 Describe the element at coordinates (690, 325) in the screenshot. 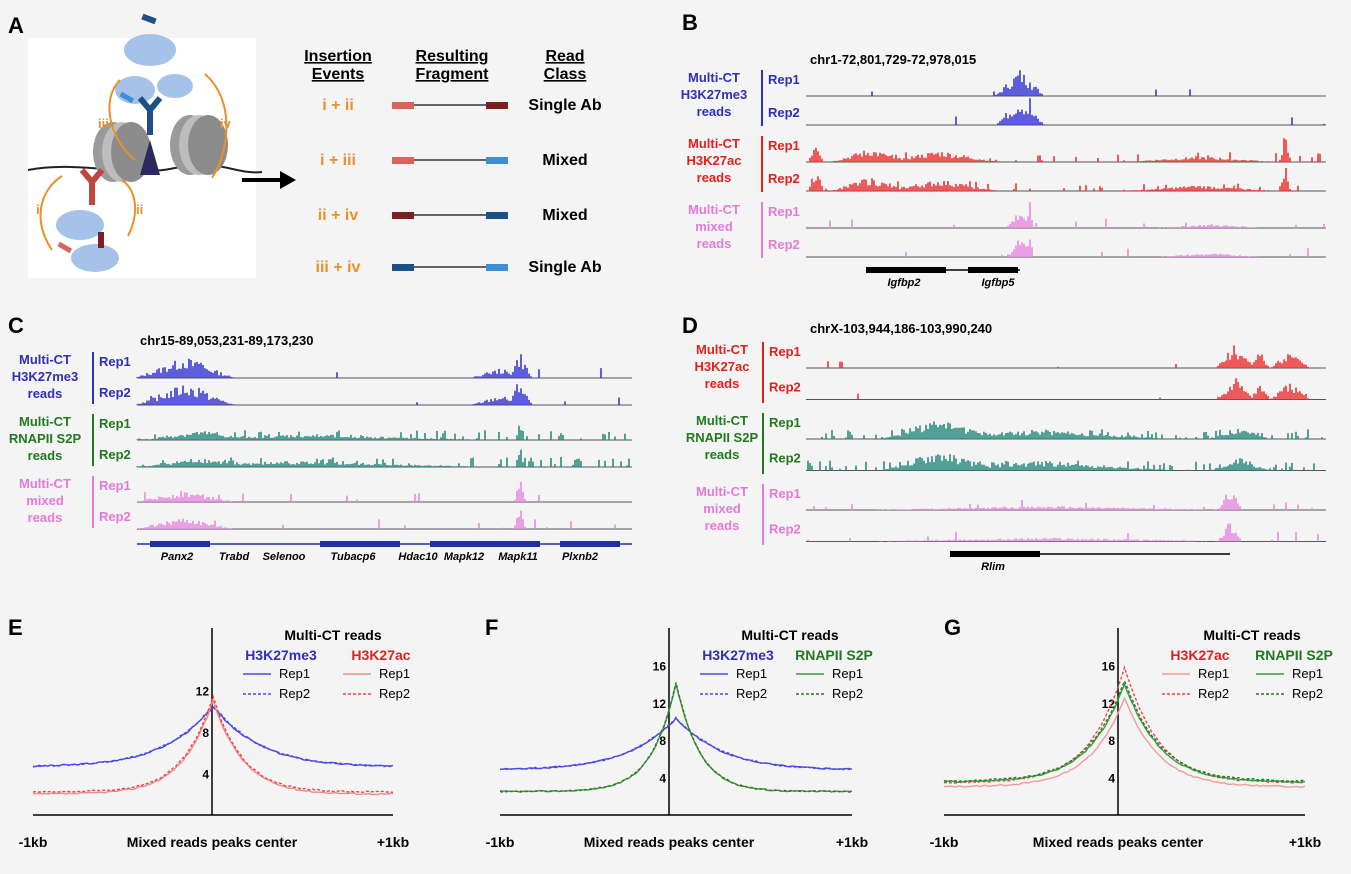

I see `panel-letter: D` at that location.